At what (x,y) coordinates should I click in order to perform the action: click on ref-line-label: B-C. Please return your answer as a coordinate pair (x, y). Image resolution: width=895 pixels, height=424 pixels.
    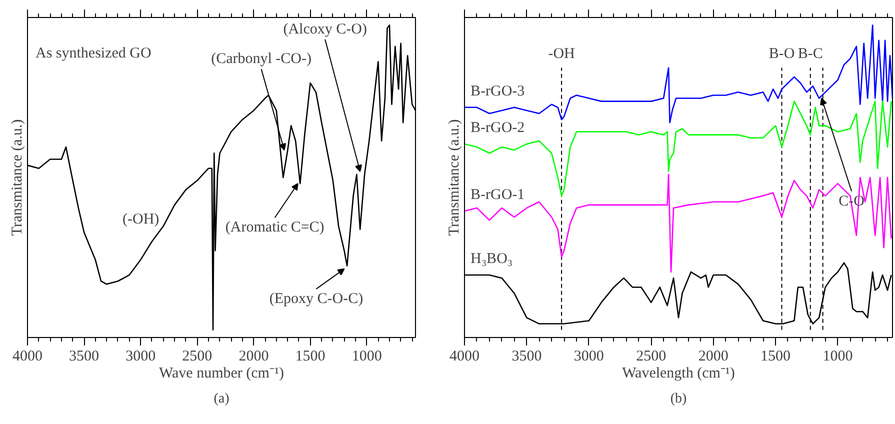
    Looking at the image, I should click on (810, 54).